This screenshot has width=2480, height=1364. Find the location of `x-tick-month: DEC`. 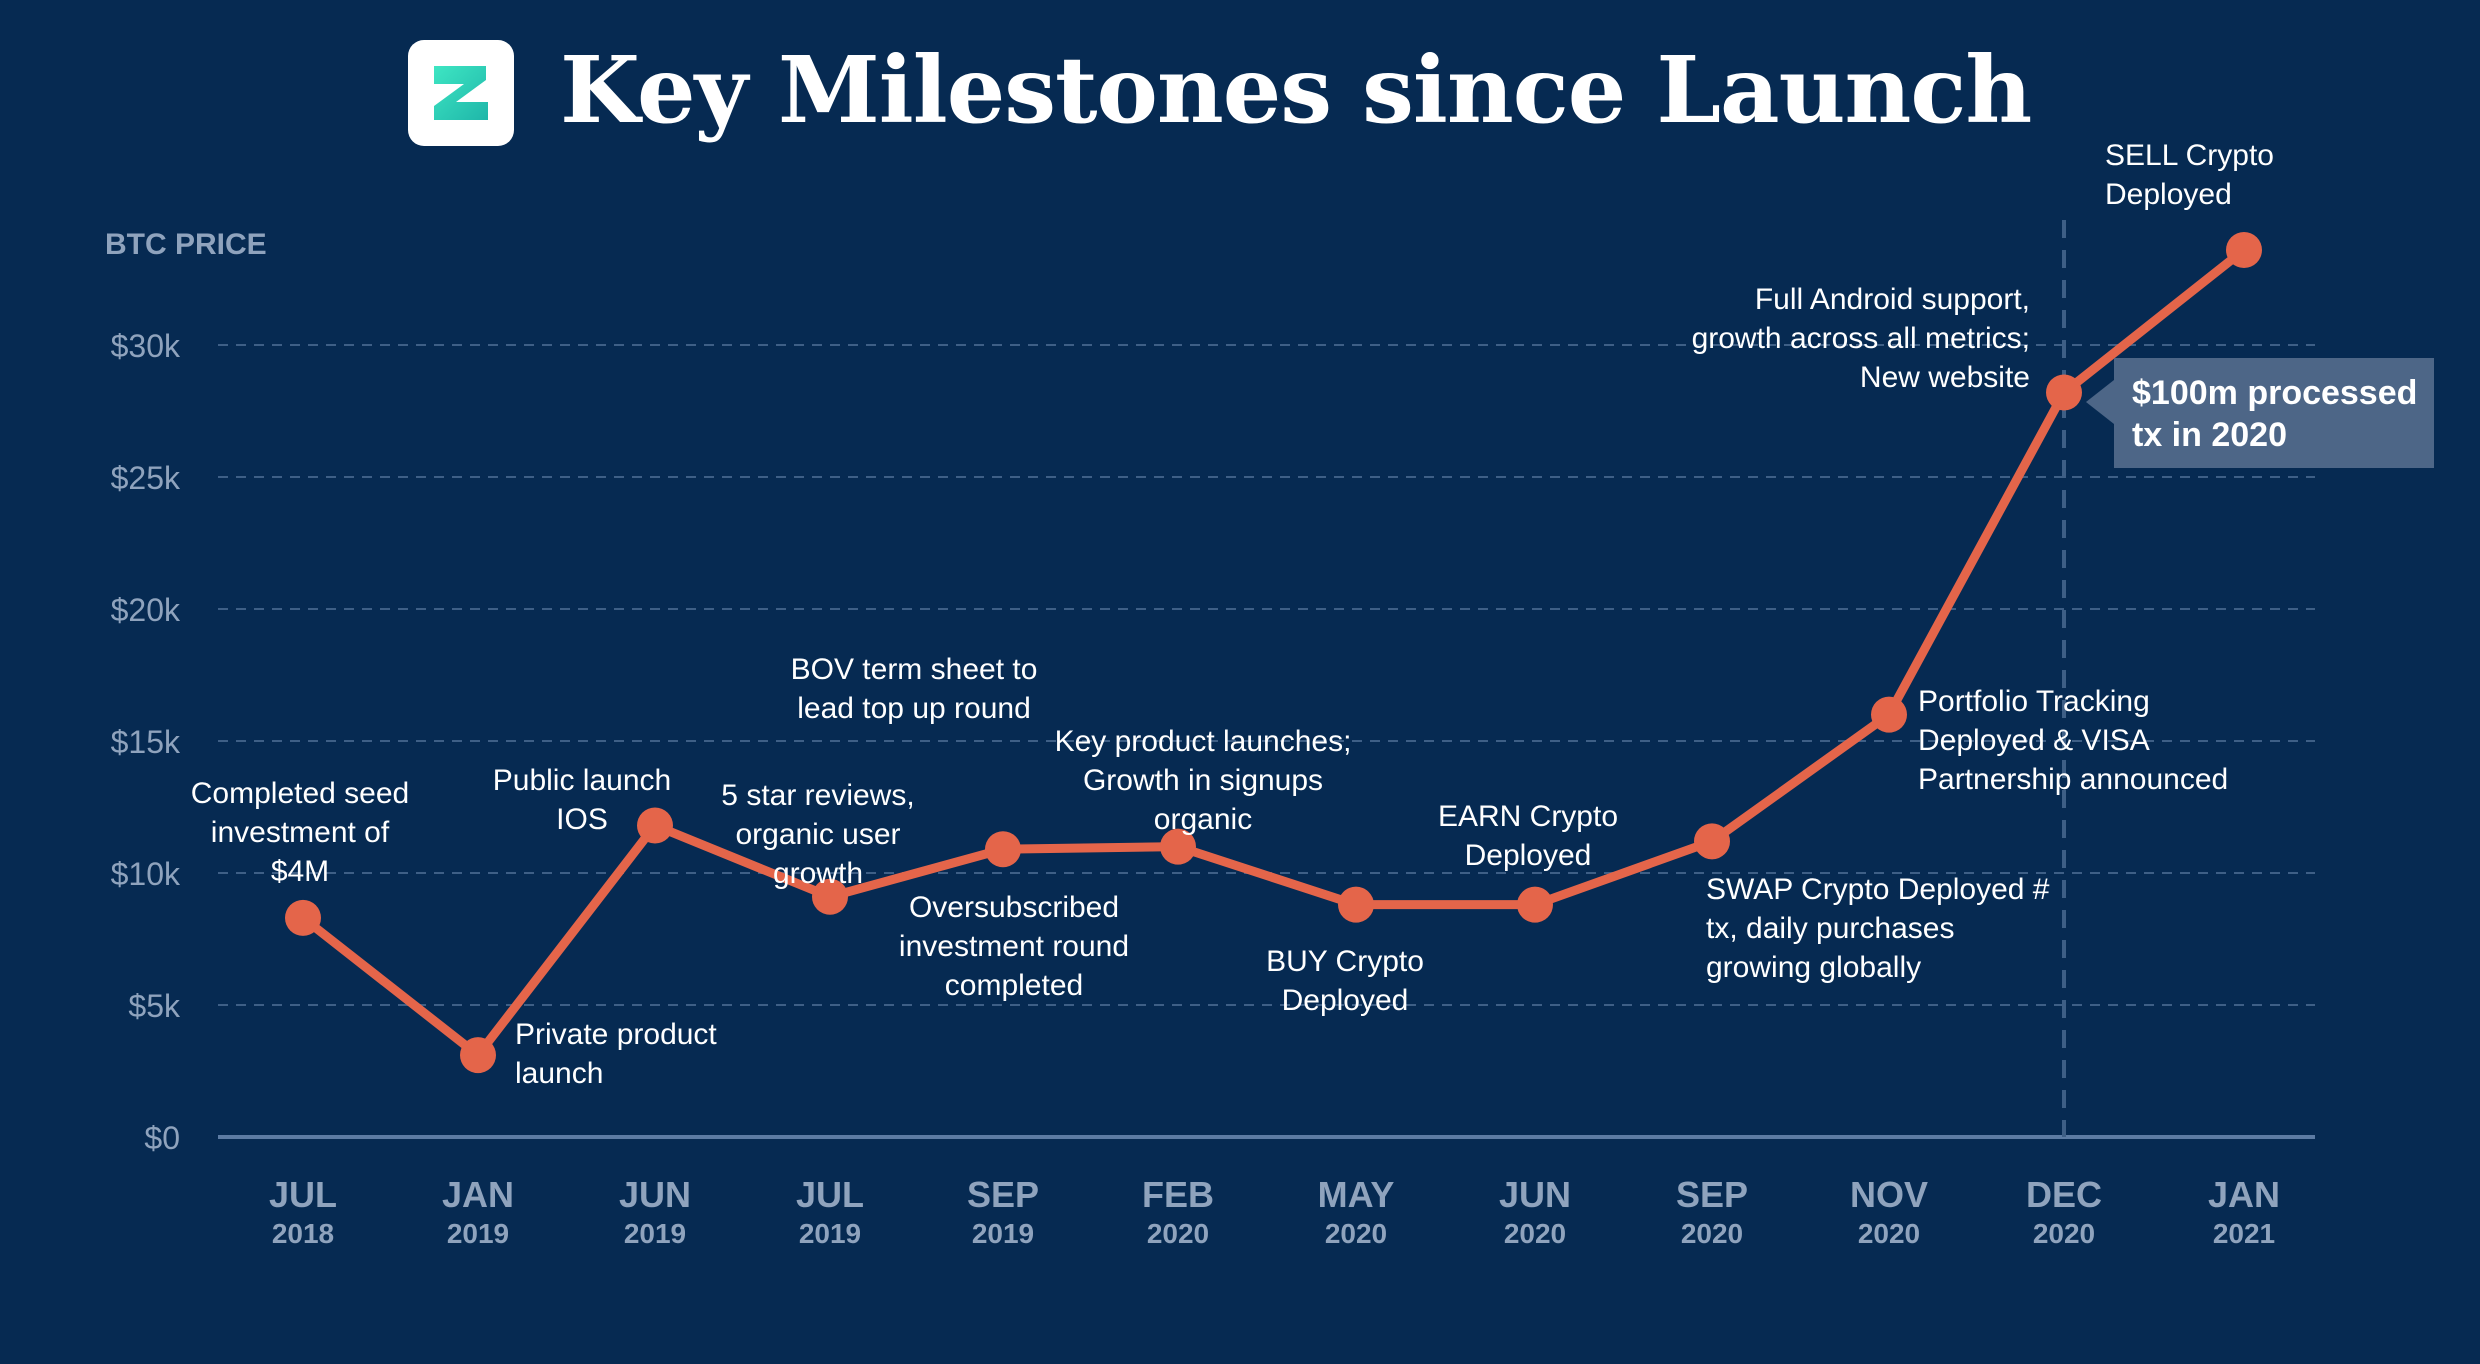

x-tick-month: DEC is located at coordinates (2064, 1194).